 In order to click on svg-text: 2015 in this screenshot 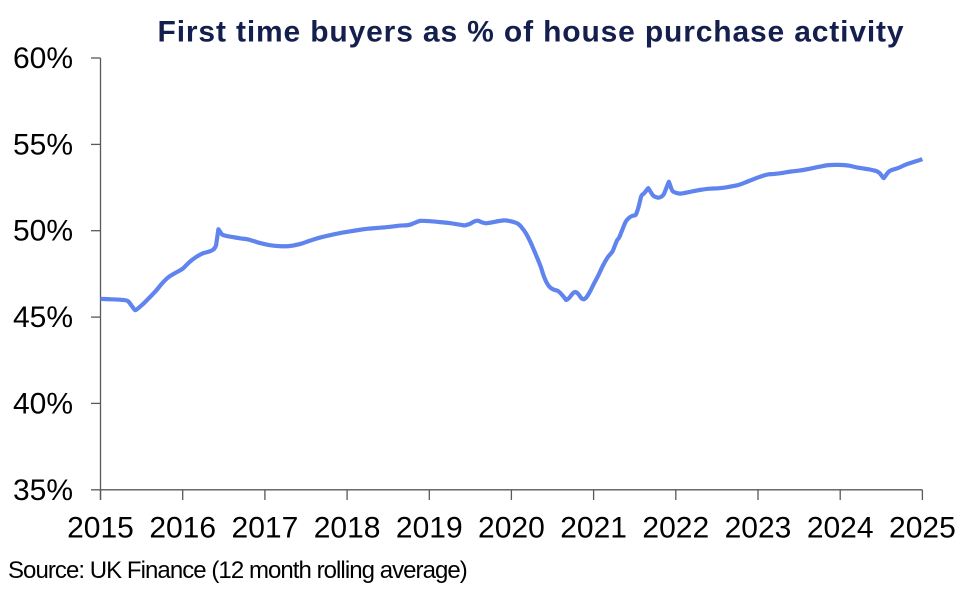, I will do `click(100, 527)`.